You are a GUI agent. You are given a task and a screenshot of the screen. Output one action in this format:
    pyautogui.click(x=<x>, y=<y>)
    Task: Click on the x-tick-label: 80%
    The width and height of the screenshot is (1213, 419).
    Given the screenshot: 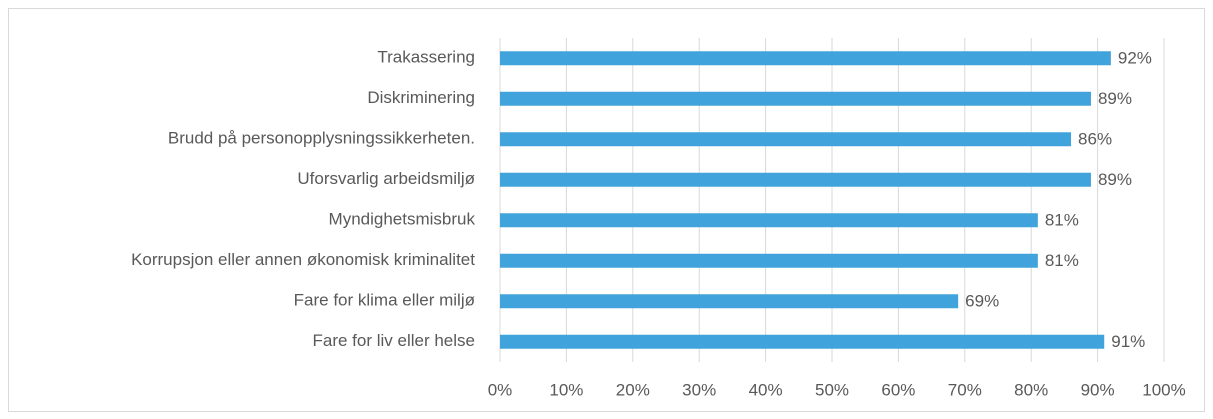 What is the action you would take?
    pyautogui.click(x=1031, y=389)
    